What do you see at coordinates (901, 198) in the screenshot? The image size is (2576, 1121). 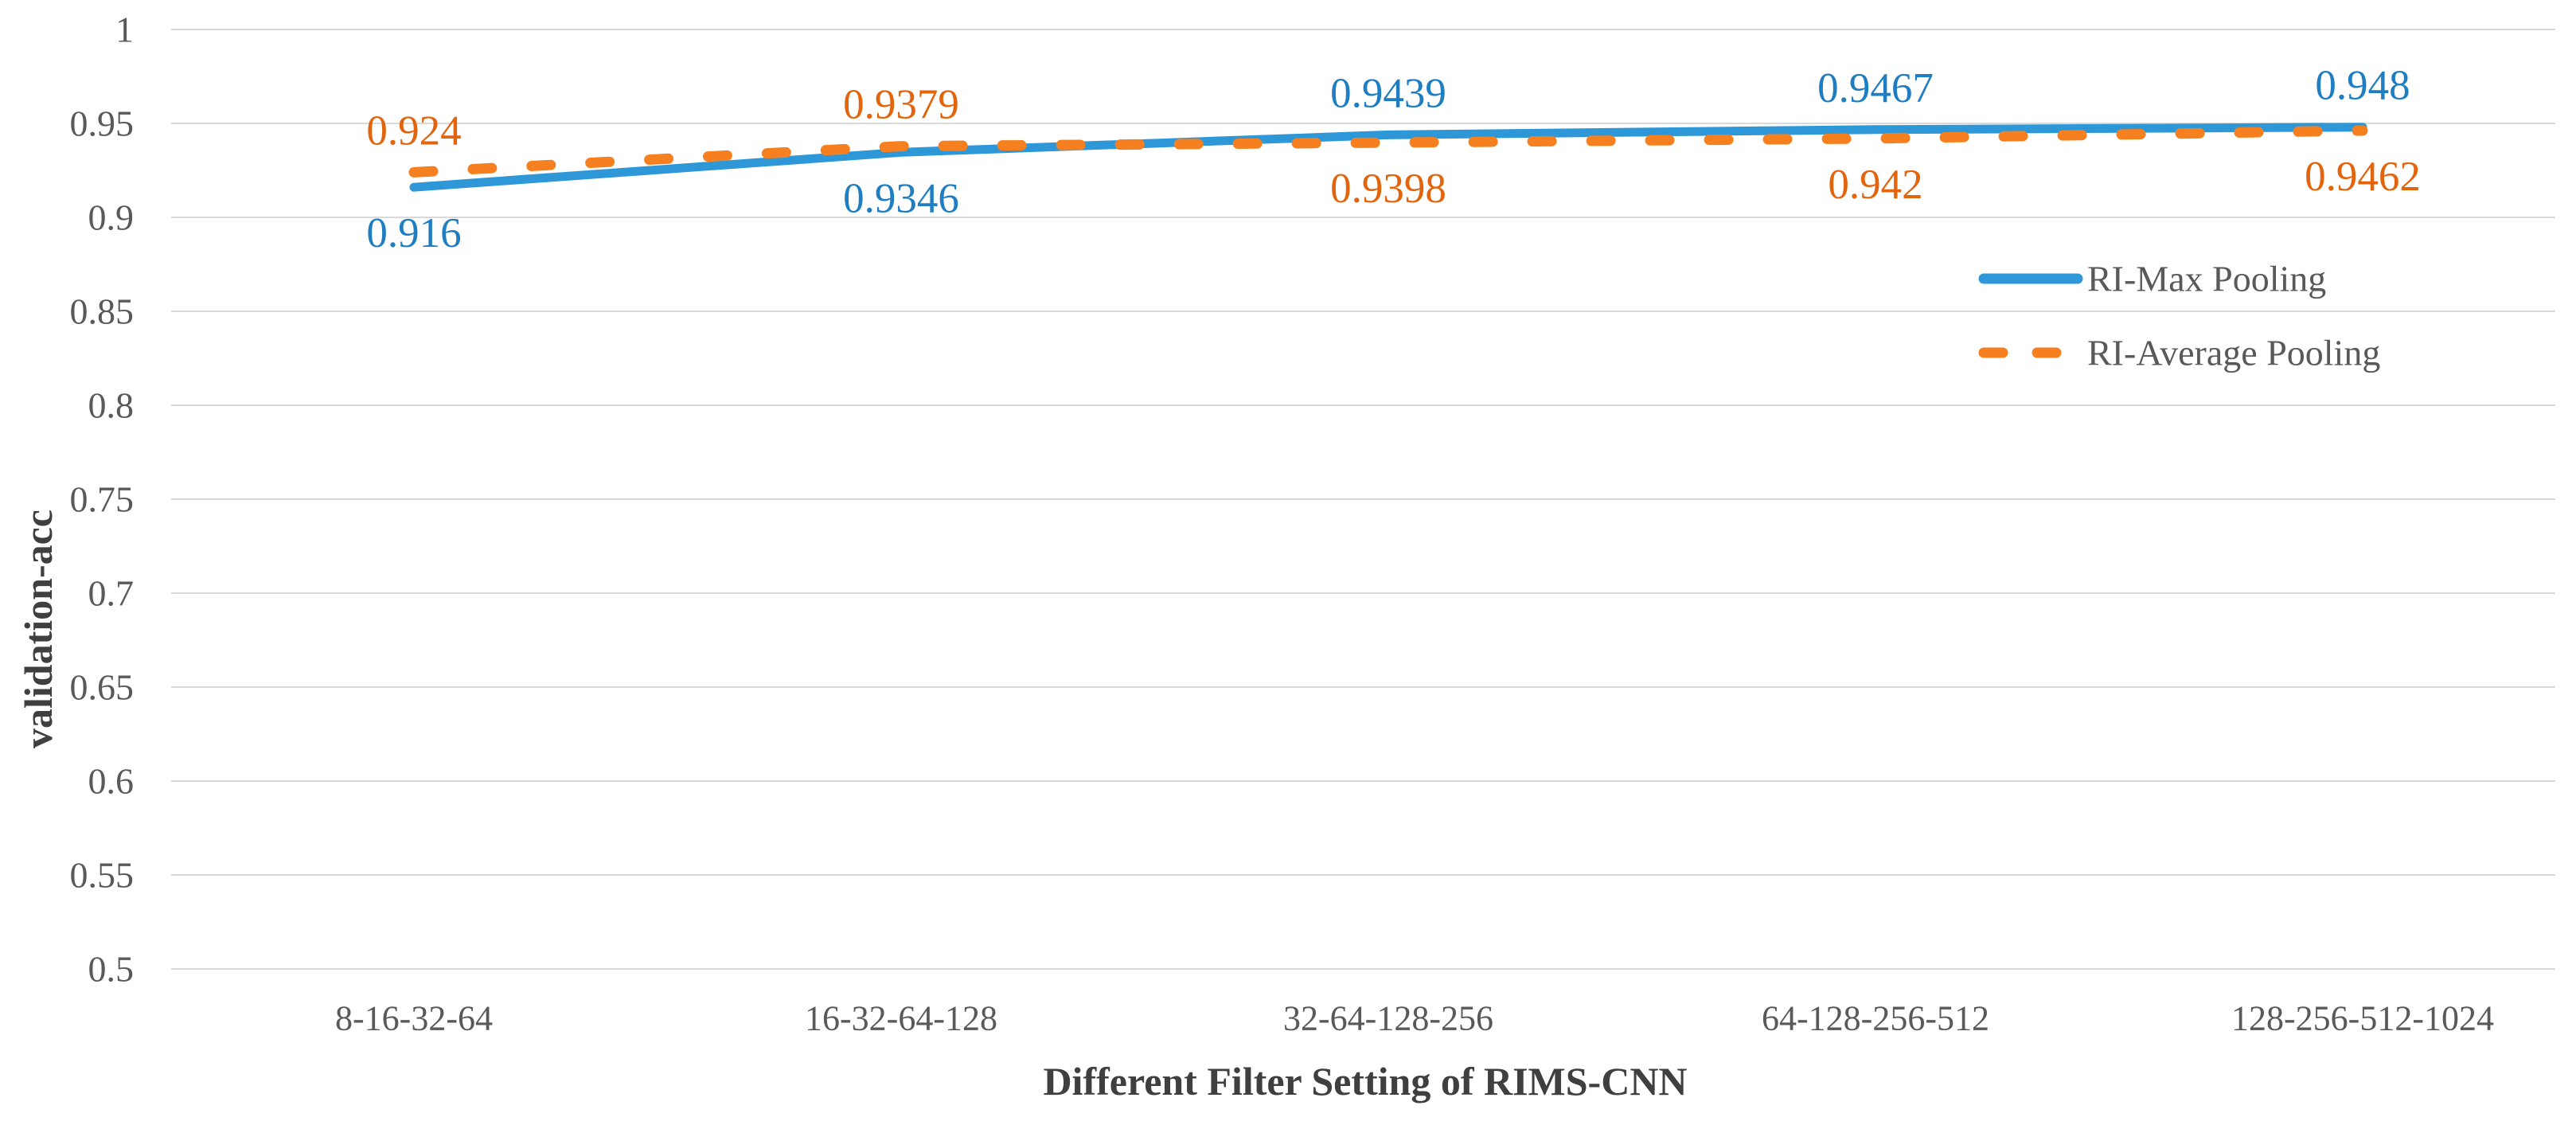 I see `data-label: 0.9346` at bounding box center [901, 198].